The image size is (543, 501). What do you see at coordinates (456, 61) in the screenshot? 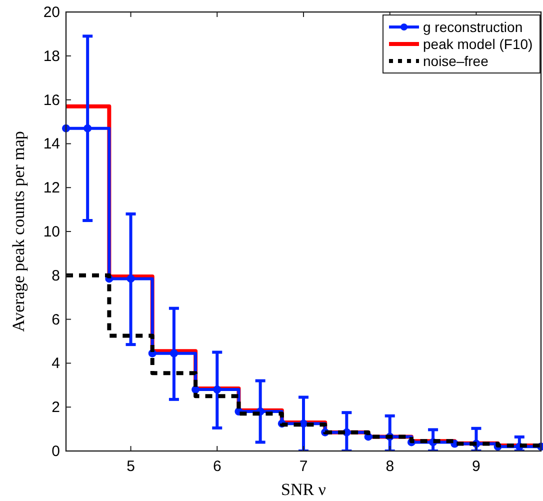
I see `legend-label: noise–free` at bounding box center [456, 61].